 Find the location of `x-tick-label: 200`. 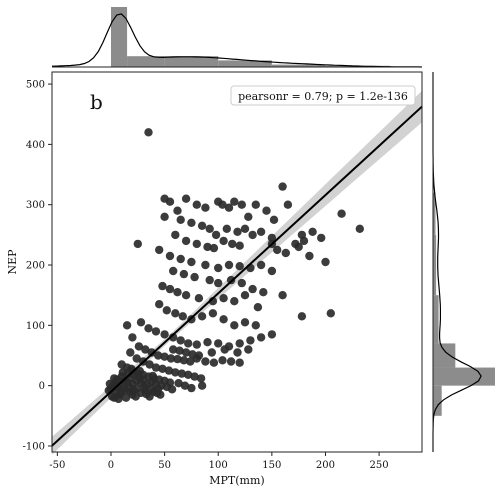

x-tick-label: 200 is located at coordinates (325, 465).